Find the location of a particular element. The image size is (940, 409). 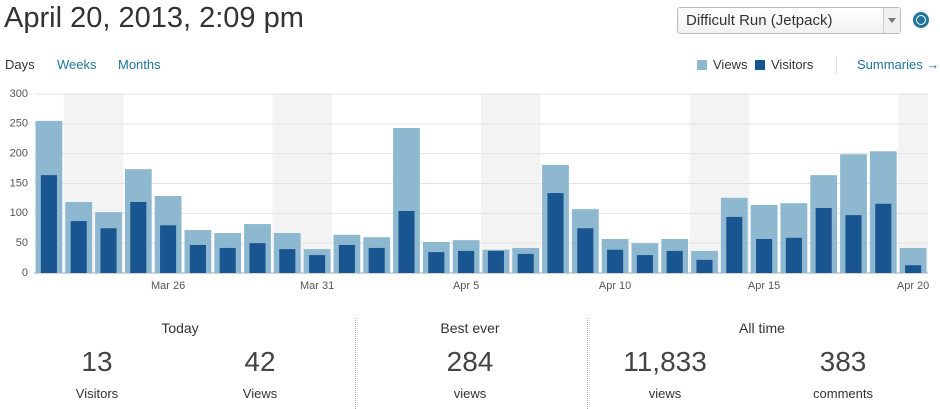

y-tick-label: 300 is located at coordinates (19, 94).